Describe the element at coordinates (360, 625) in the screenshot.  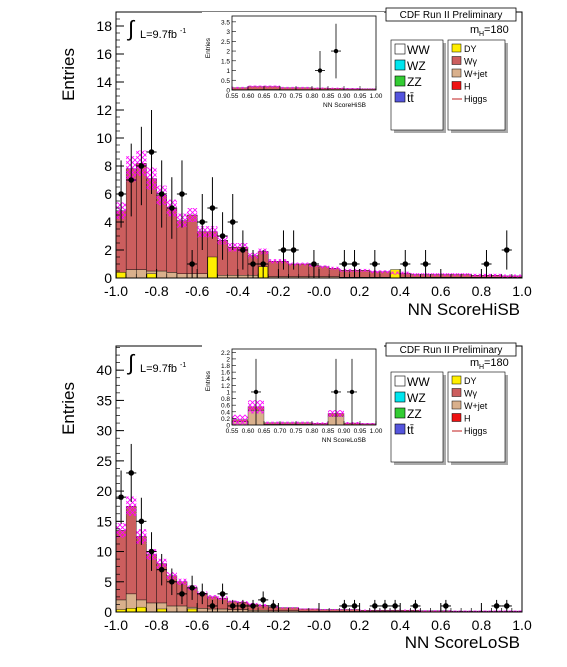
I see `x-tick-label: 0.2` at that location.